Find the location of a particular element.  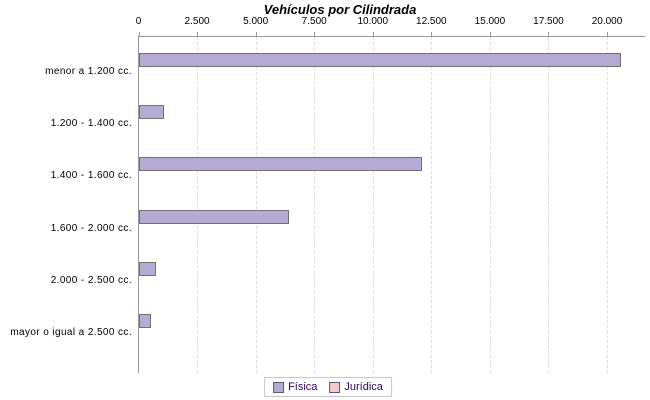

bar-row: 1.600 - 2.000 cc. is located at coordinates (325, 221).